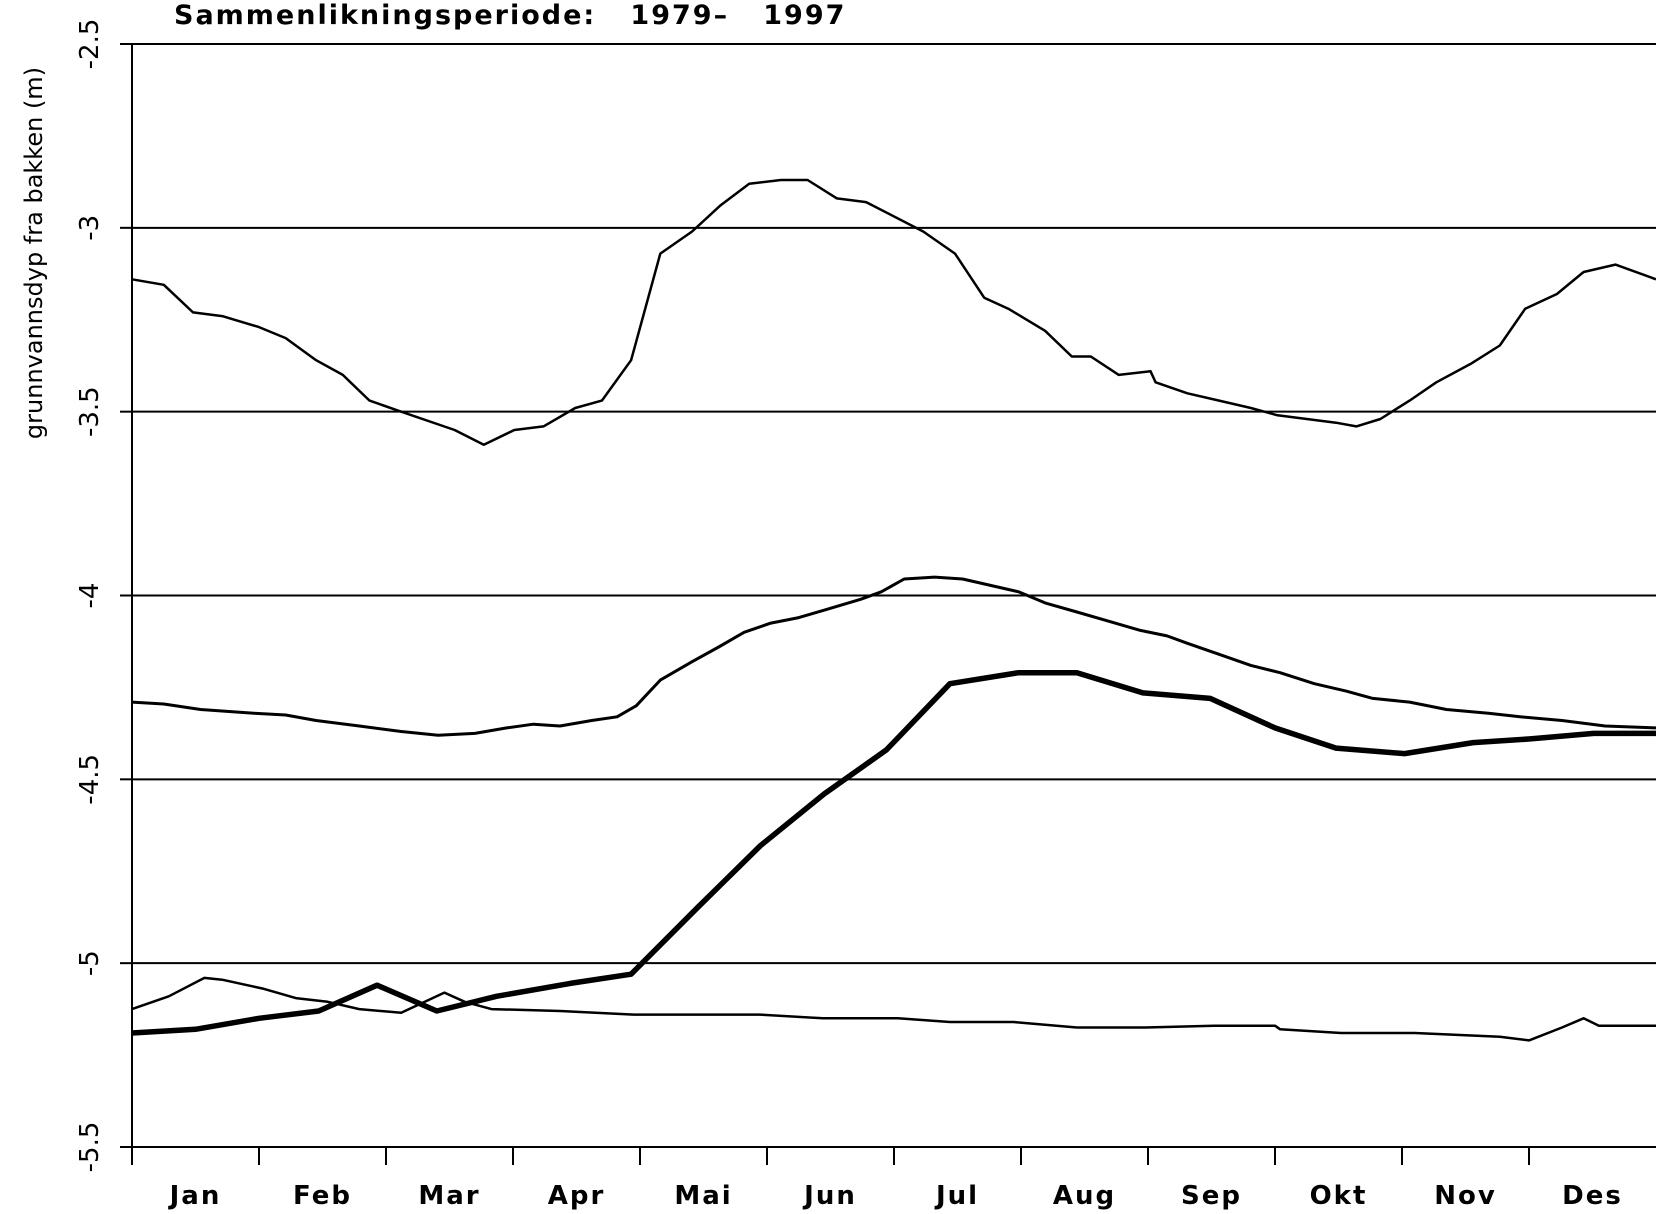 The image size is (1656, 1214). What do you see at coordinates (90, 1147) in the screenshot?
I see `y-tick-label: -5.5` at bounding box center [90, 1147].